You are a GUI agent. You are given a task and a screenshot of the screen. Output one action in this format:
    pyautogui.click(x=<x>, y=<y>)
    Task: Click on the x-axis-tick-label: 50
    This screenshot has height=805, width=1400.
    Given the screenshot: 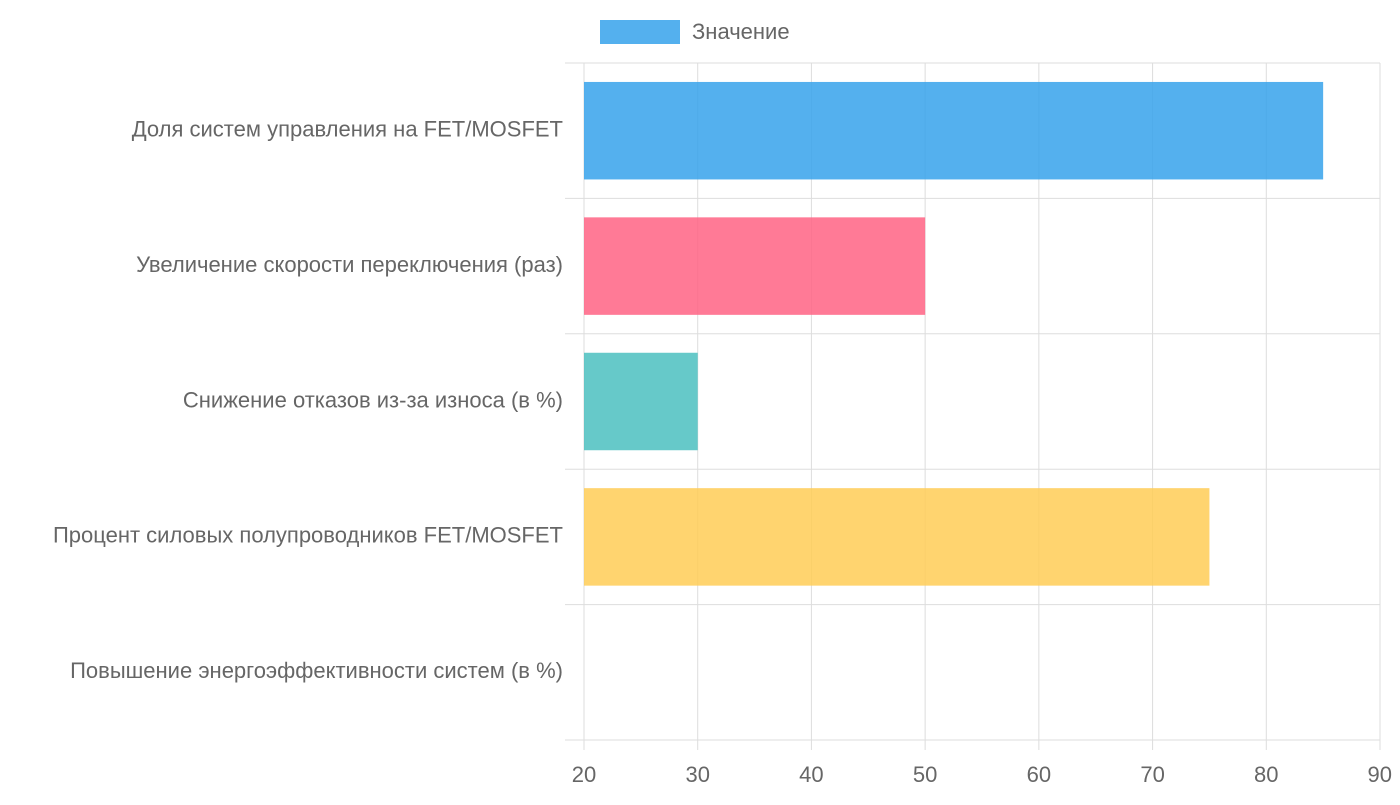 What is the action you would take?
    pyautogui.click(x=925, y=774)
    